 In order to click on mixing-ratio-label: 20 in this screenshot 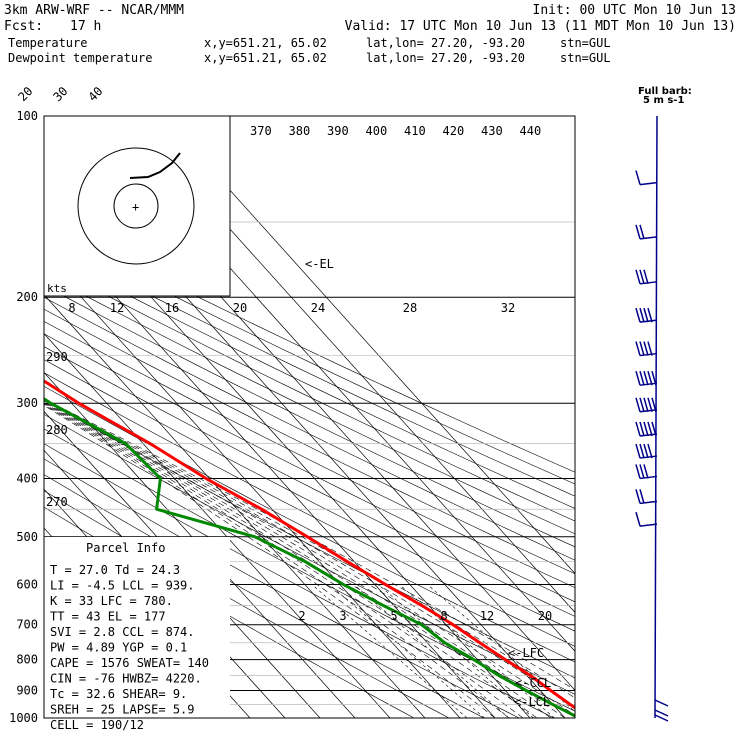, I will do `click(545, 616)`.